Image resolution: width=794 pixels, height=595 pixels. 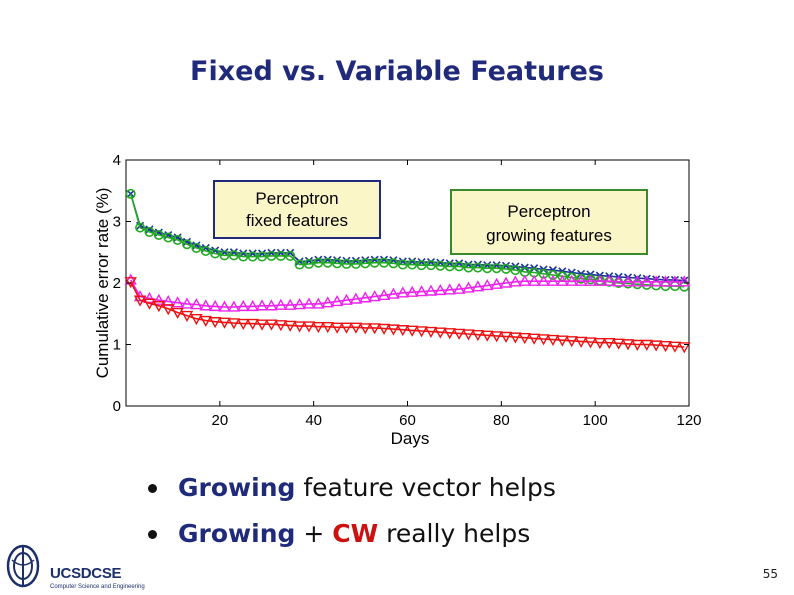 What do you see at coordinates (548, 211) in the screenshot?
I see `annotation-growing-line1: Perceptron` at bounding box center [548, 211].